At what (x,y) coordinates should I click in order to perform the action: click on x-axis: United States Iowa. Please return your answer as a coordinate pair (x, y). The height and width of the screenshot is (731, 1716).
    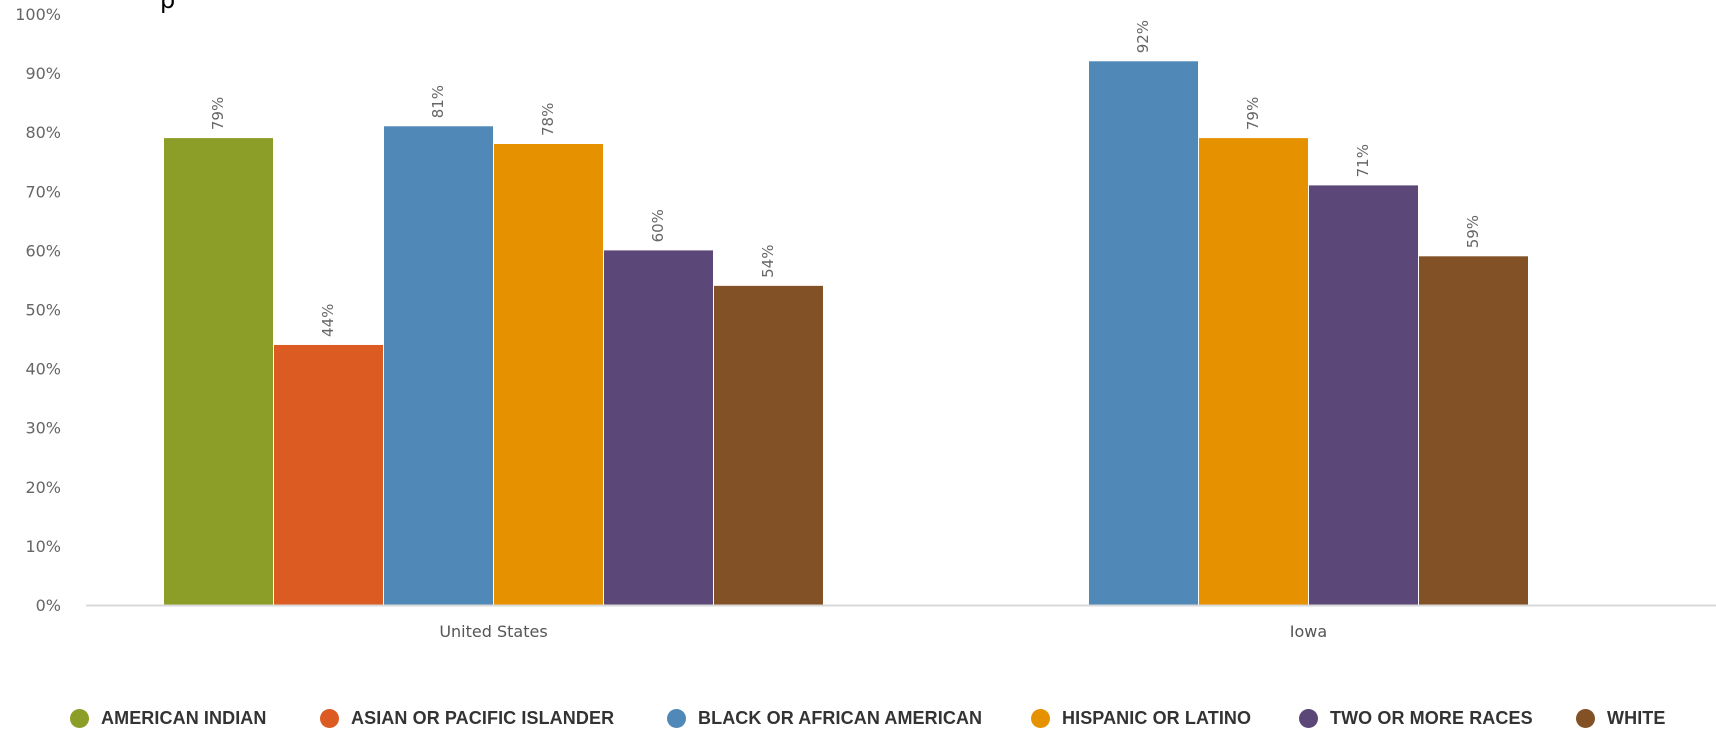
    Looking at the image, I should click on (901, 622).